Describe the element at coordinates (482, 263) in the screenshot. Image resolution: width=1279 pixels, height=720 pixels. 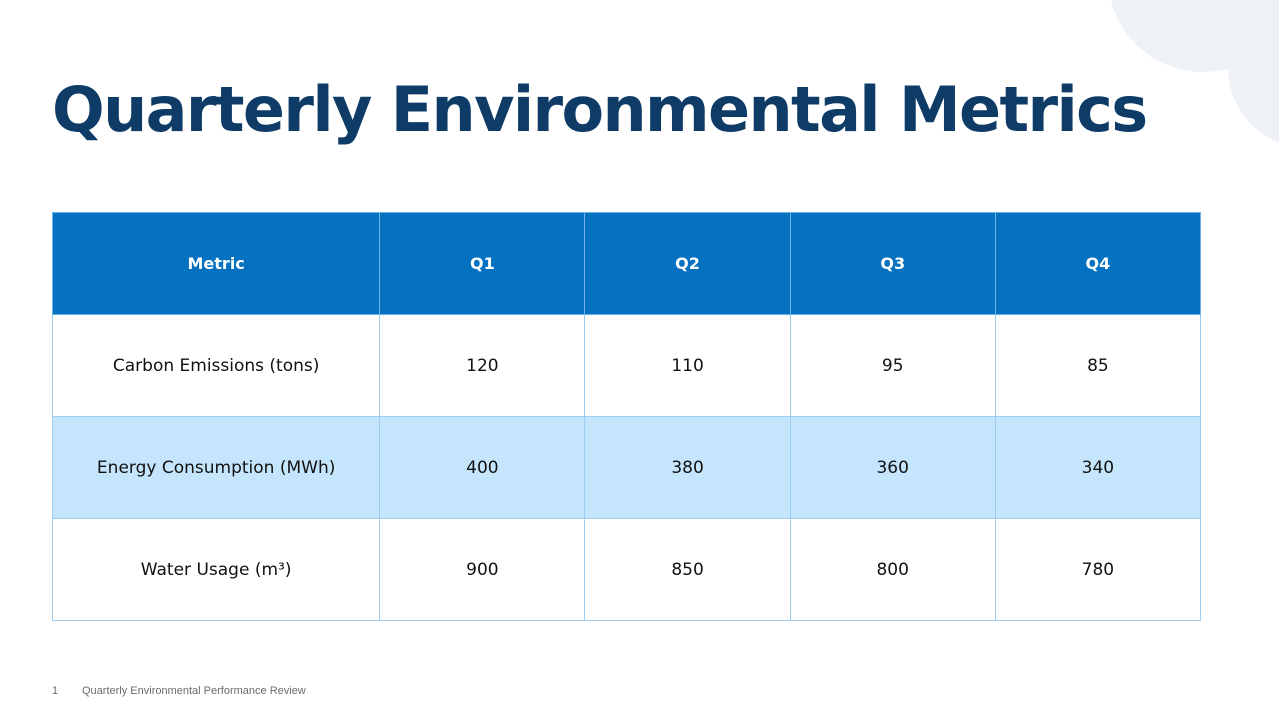
I see `column-header-q1: Q1` at that location.